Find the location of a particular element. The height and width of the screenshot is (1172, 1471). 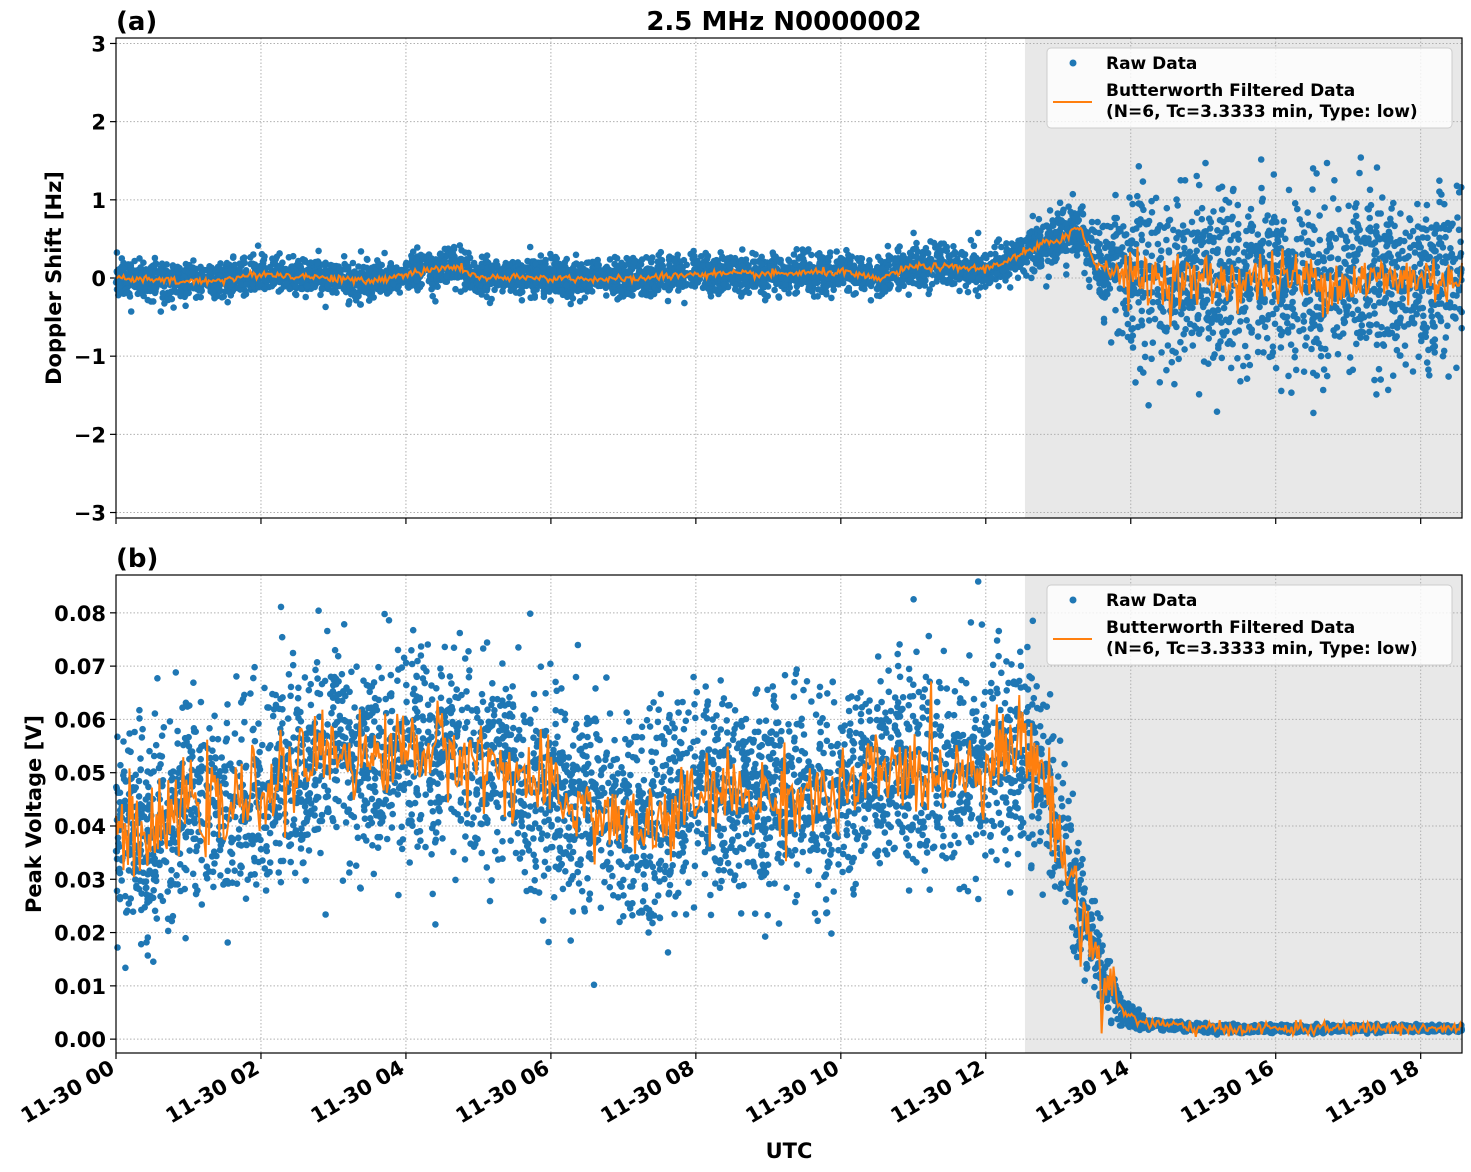

y-tick-label: −1 is located at coordinates (90, 357).